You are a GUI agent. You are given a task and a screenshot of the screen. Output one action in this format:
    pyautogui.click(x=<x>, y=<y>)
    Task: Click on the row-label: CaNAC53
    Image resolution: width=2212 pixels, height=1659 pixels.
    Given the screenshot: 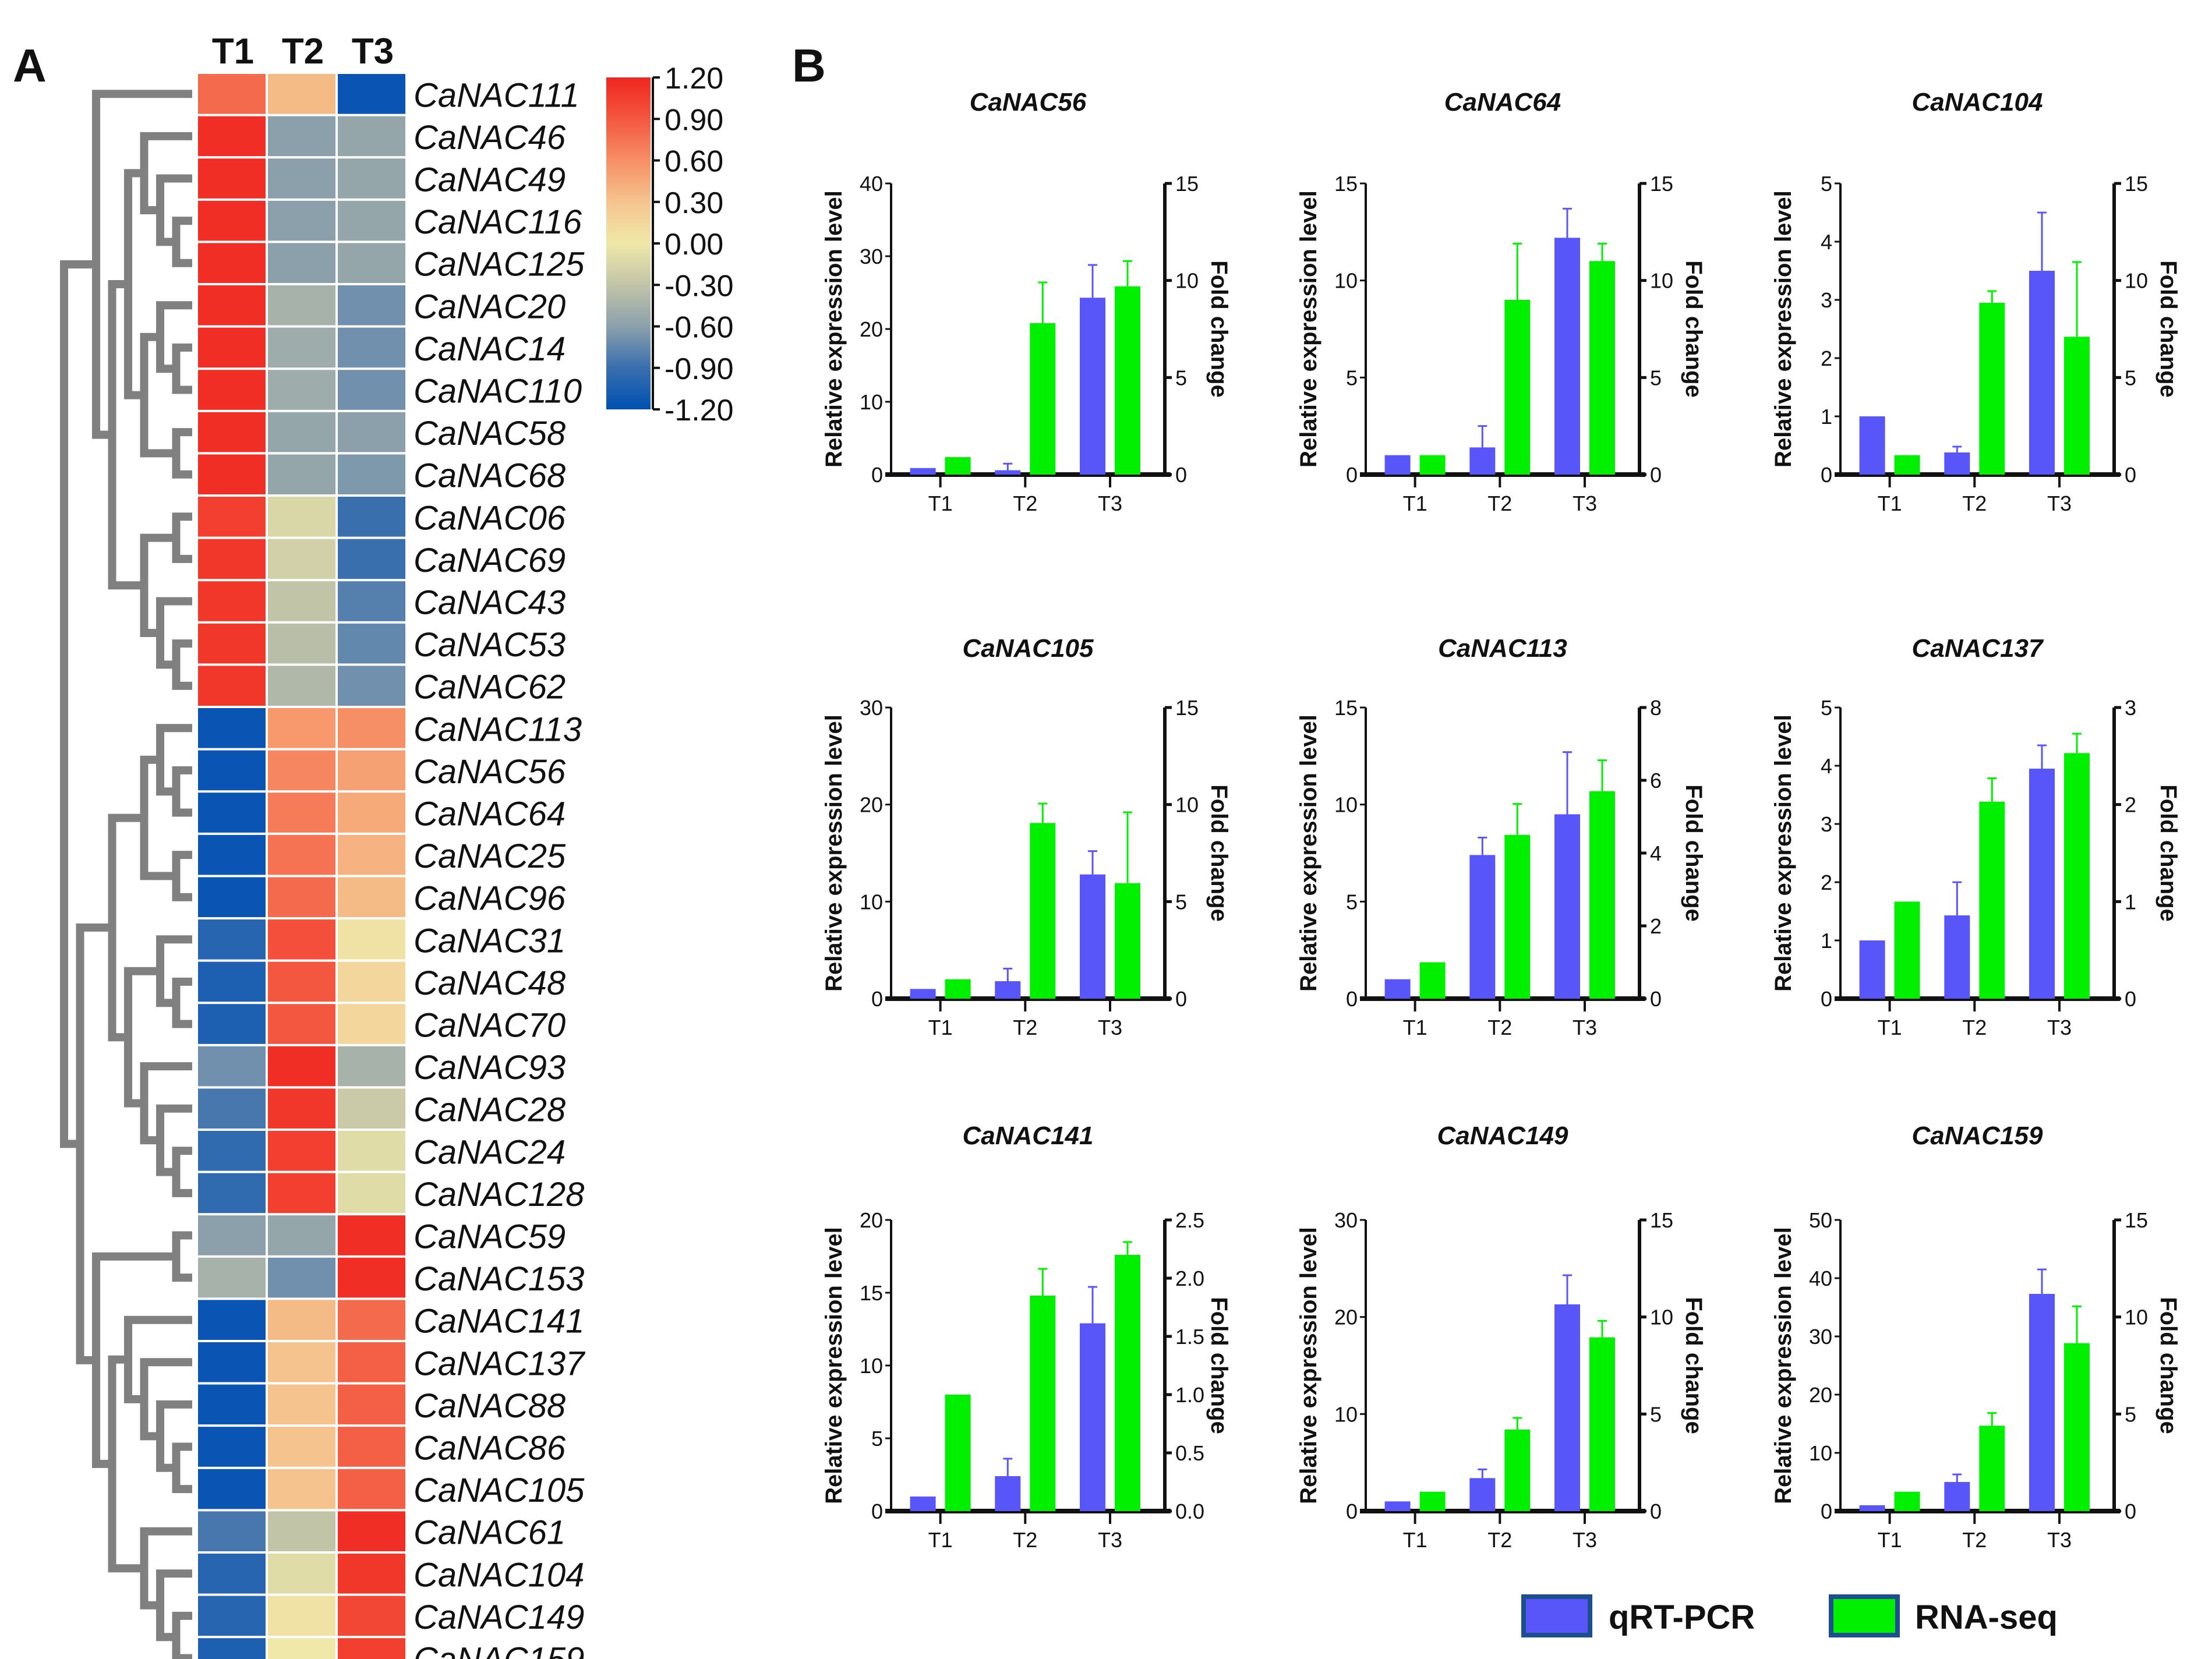 What is the action you would take?
    pyautogui.click(x=490, y=645)
    